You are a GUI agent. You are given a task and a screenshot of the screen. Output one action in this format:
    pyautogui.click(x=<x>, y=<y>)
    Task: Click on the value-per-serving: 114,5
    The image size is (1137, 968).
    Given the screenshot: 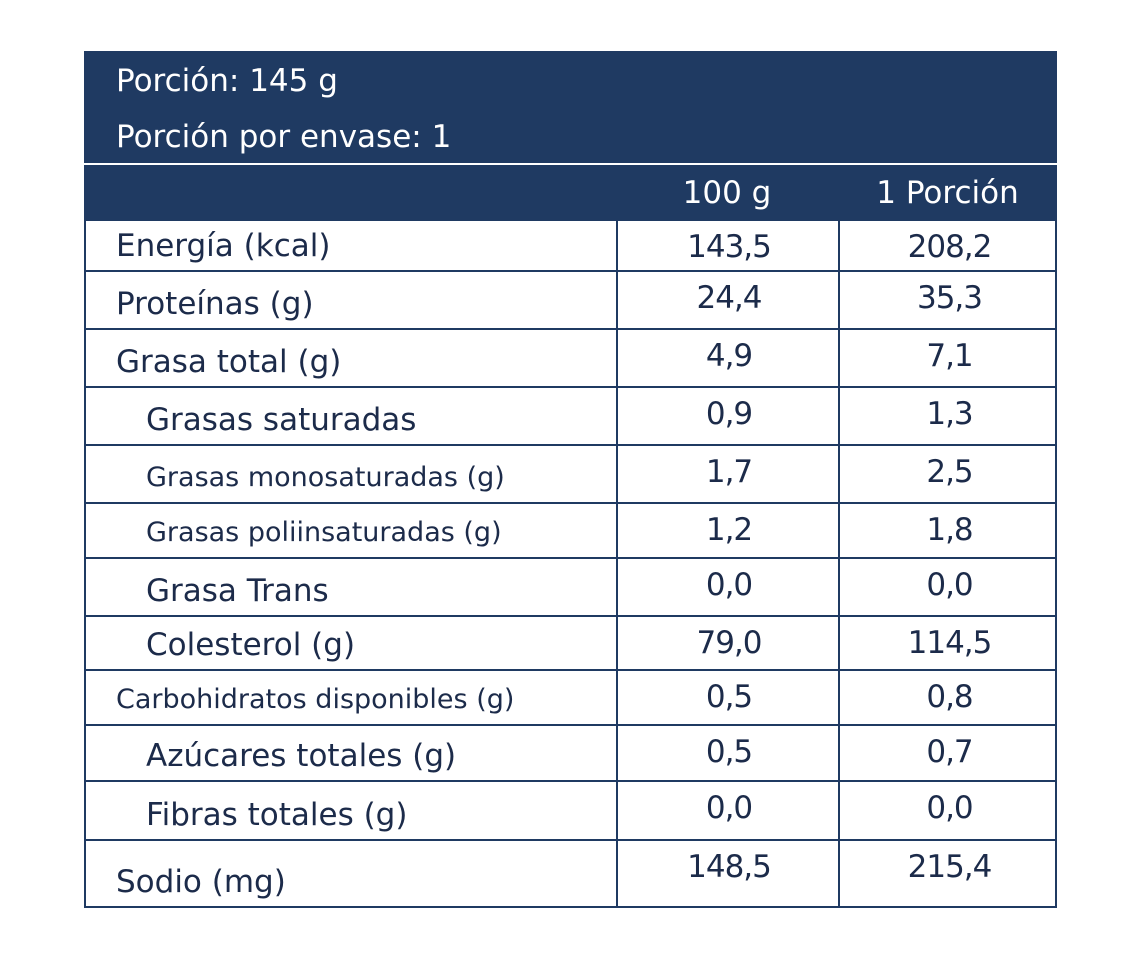 What is the action you would take?
    pyautogui.click(x=950, y=643)
    